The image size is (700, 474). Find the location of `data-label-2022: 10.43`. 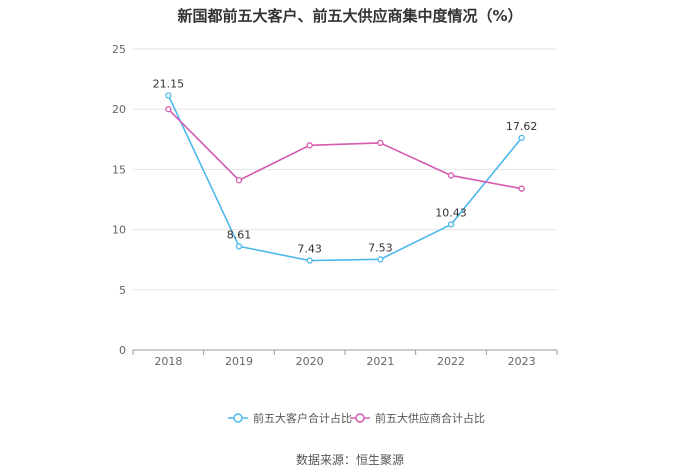

data-label-2022: 10.43 is located at coordinates (451, 212).